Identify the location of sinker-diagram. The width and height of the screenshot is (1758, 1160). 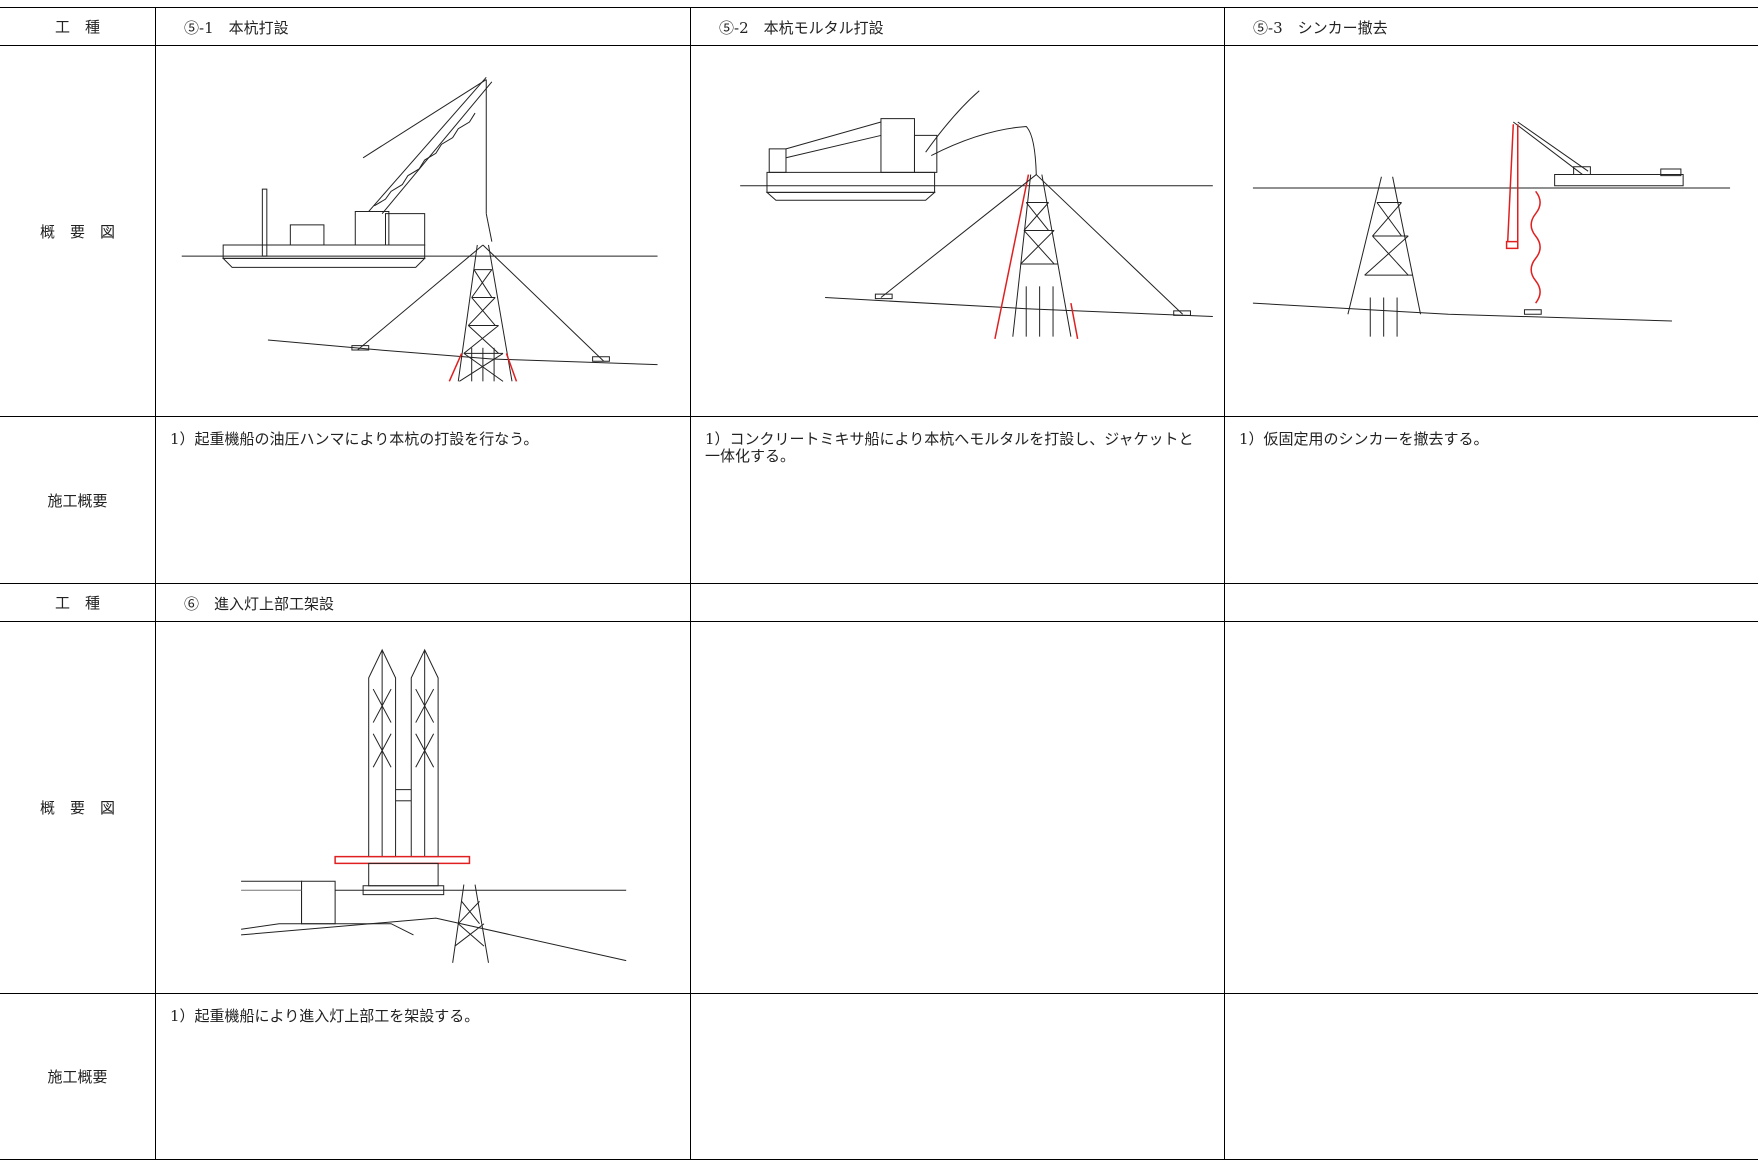
(1491, 231).